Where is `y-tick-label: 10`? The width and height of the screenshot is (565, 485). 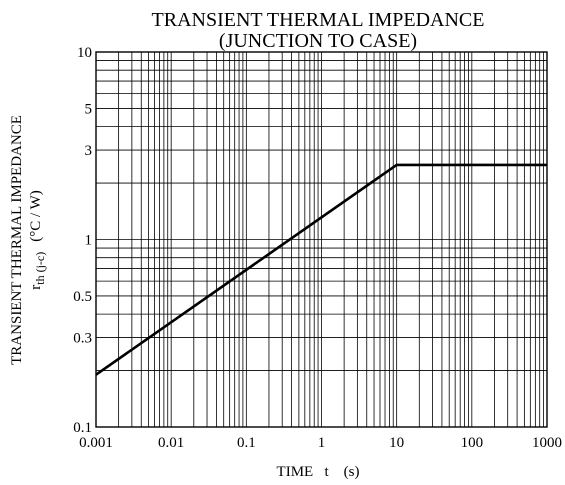 y-tick-label: 10 is located at coordinates (84, 53).